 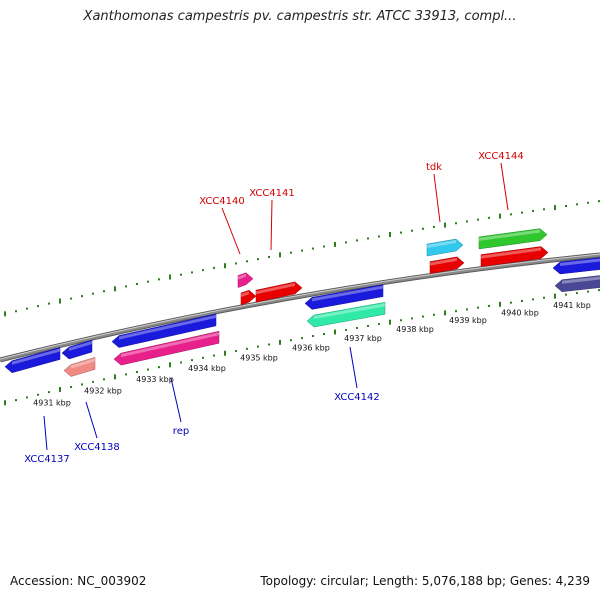 I want to click on gene-label: tdk, so click(x=434, y=167).